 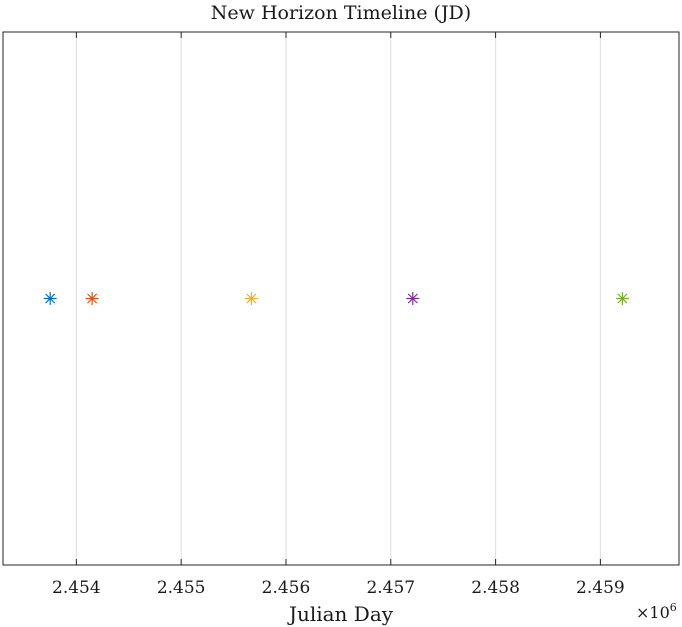 I want to click on x-tick-label: 2.458, so click(x=495, y=588).